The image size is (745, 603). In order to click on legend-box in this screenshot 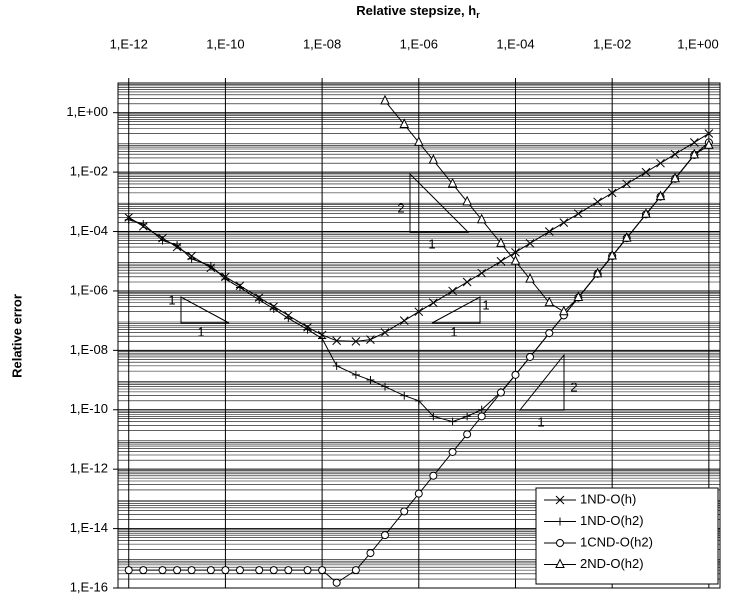, I will do `click(627, 536)`.